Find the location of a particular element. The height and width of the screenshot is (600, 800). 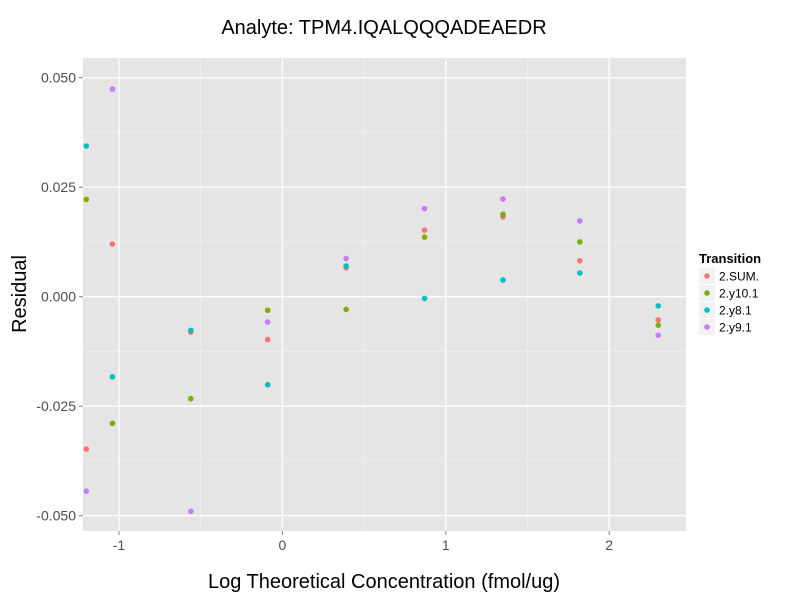

legend-label: 2.SUM. is located at coordinates (739, 277).